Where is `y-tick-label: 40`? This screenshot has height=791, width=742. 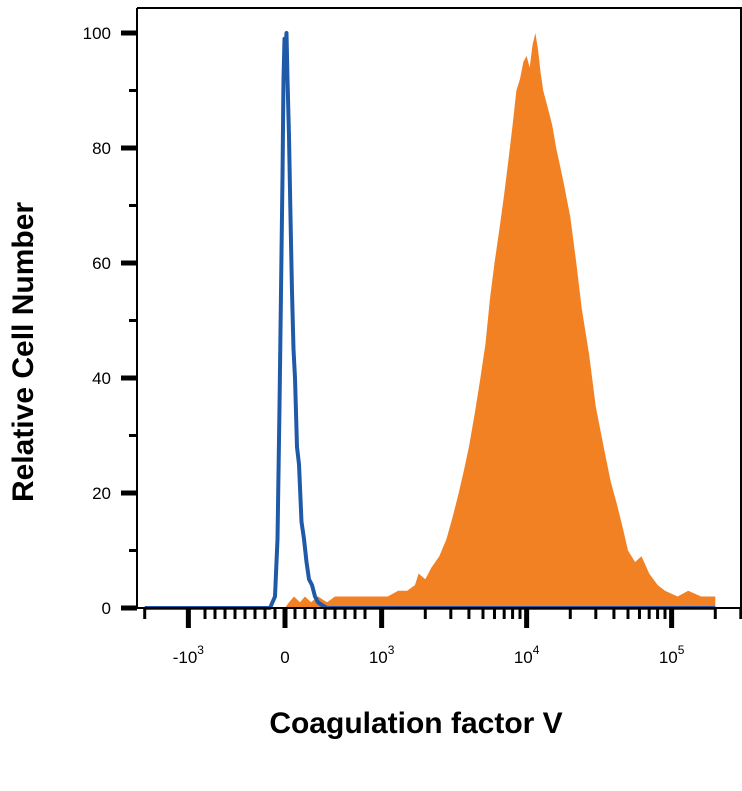
y-tick-label: 40 is located at coordinates (101, 378).